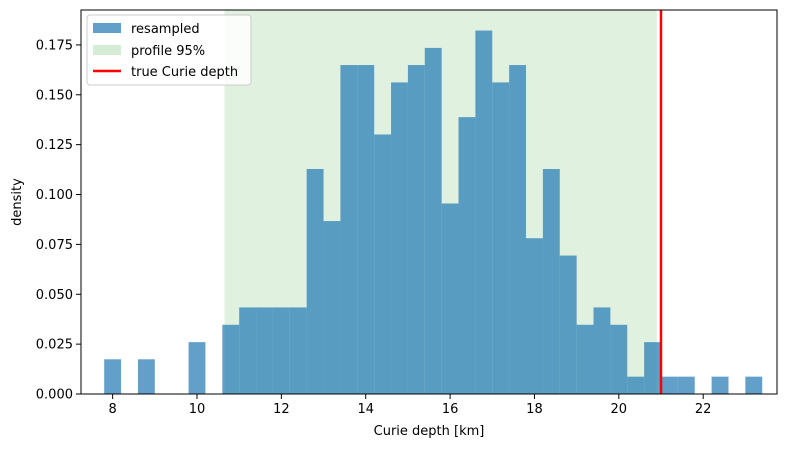 The image size is (787, 452). What do you see at coordinates (54, 195) in the screenshot?
I see `y-tick-label: 0.100` at bounding box center [54, 195].